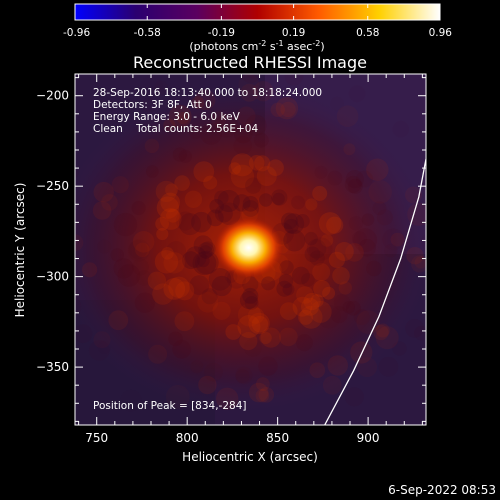 Image resolution: width=500 pixels, height=500 pixels. What do you see at coordinates (52, 186) in the screenshot?
I see `y-tick-label: −250` at bounding box center [52, 186].